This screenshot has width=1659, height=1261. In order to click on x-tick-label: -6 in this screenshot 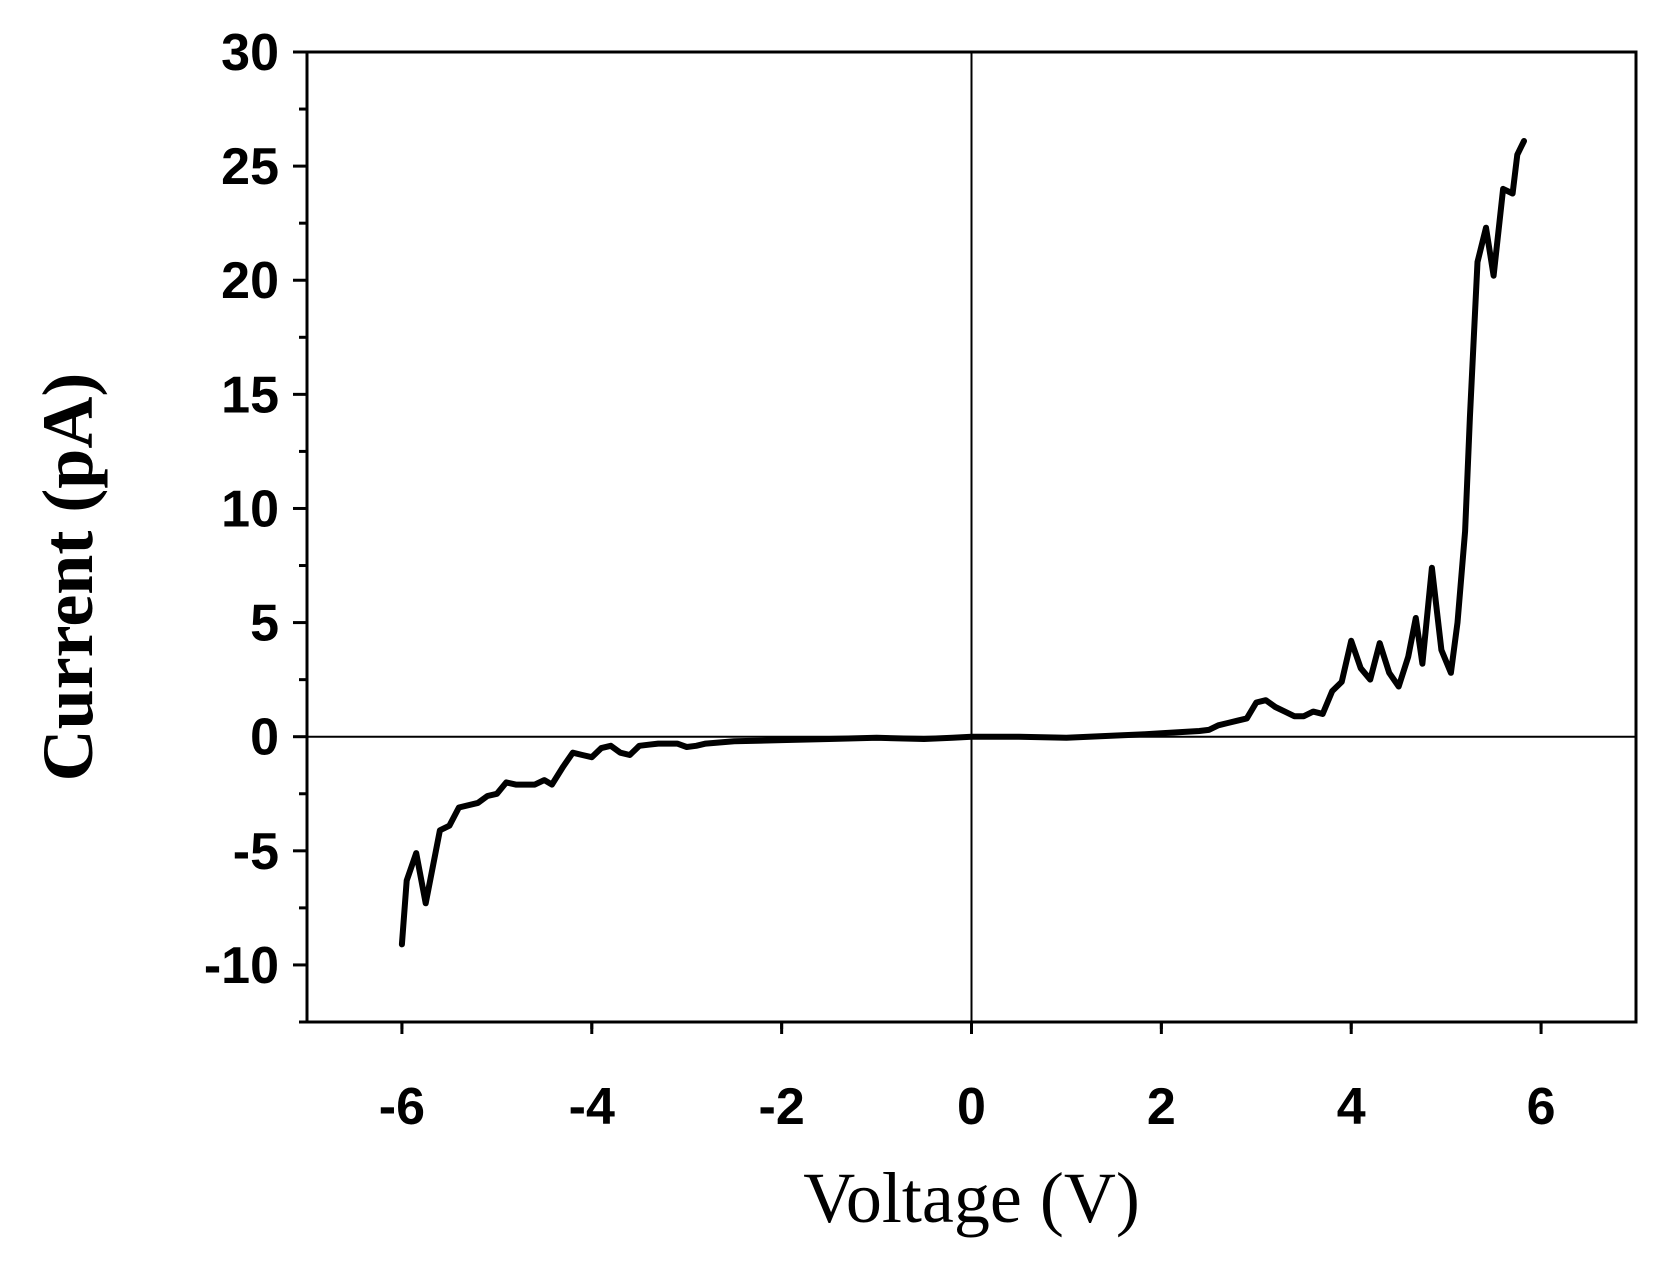, I will do `click(402, 1107)`.